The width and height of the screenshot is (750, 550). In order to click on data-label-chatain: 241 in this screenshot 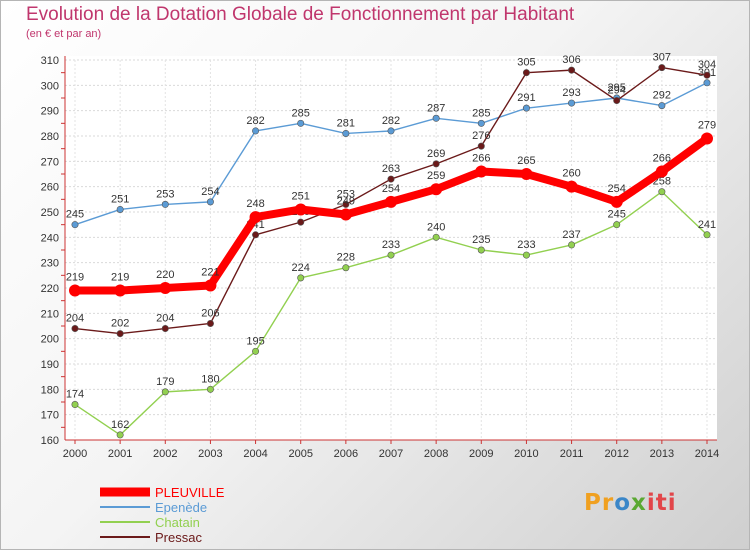, I will do `click(707, 225)`.